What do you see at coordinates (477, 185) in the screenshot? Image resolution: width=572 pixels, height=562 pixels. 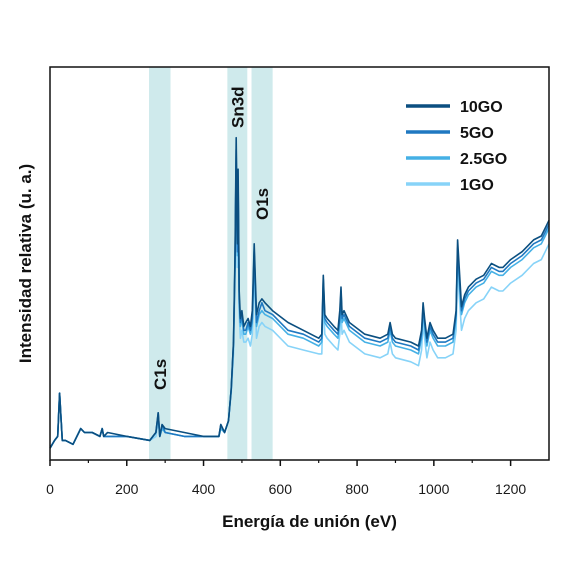 I see `legend-label-1go: 1GO` at bounding box center [477, 185].